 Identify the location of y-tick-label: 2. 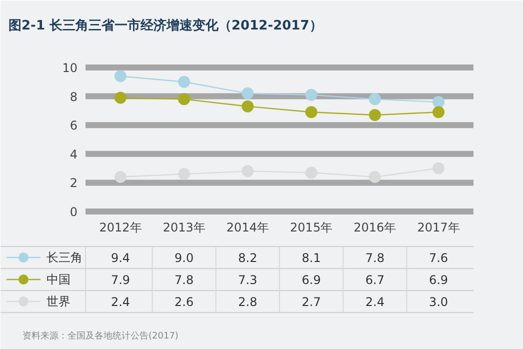
(74, 183).